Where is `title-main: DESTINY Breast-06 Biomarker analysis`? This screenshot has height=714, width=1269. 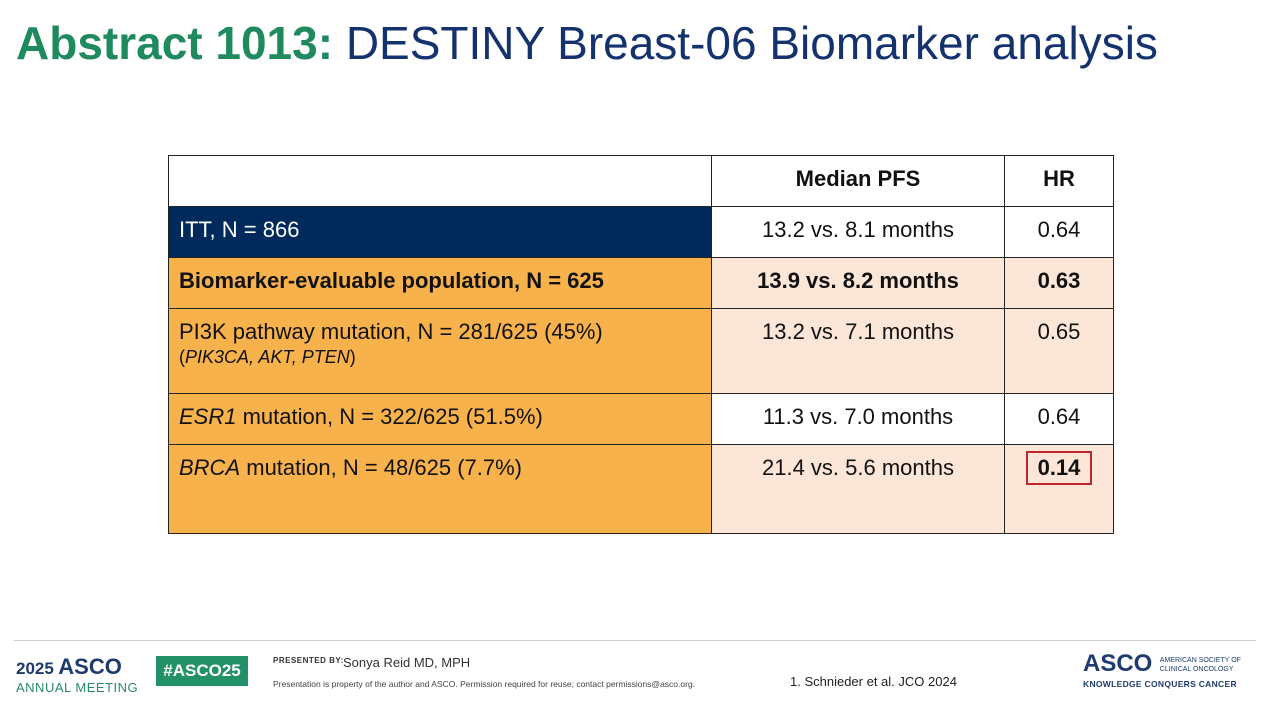
title-main: DESTINY Breast-06 Biomarker analysis is located at coordinates (751, 43).